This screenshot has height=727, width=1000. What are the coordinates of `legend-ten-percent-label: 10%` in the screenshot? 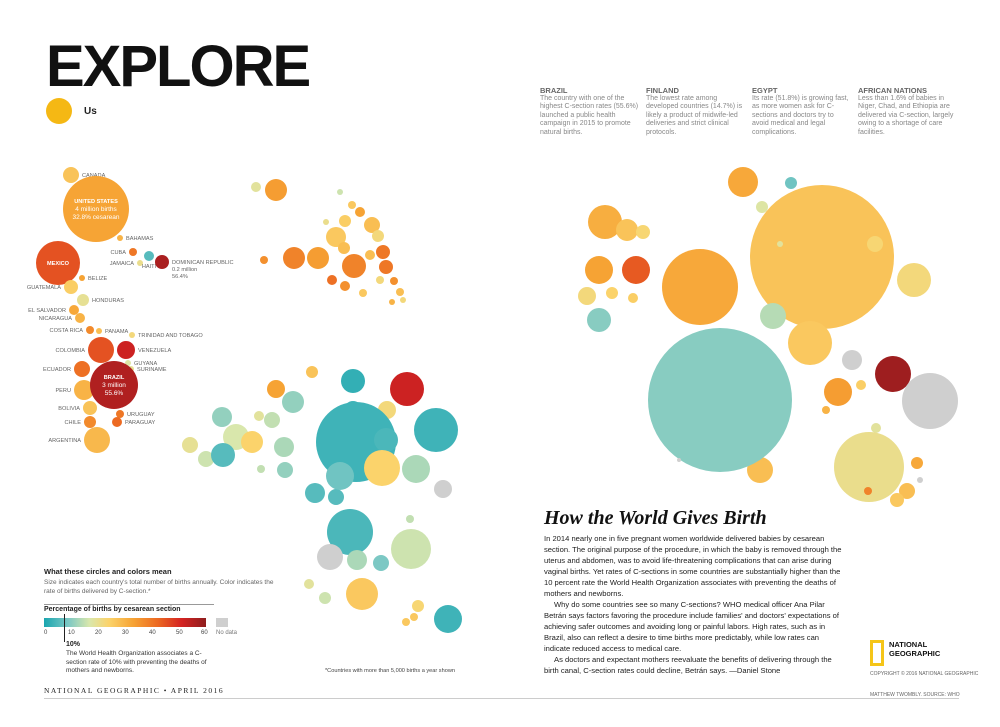 It's located at (73, 644).